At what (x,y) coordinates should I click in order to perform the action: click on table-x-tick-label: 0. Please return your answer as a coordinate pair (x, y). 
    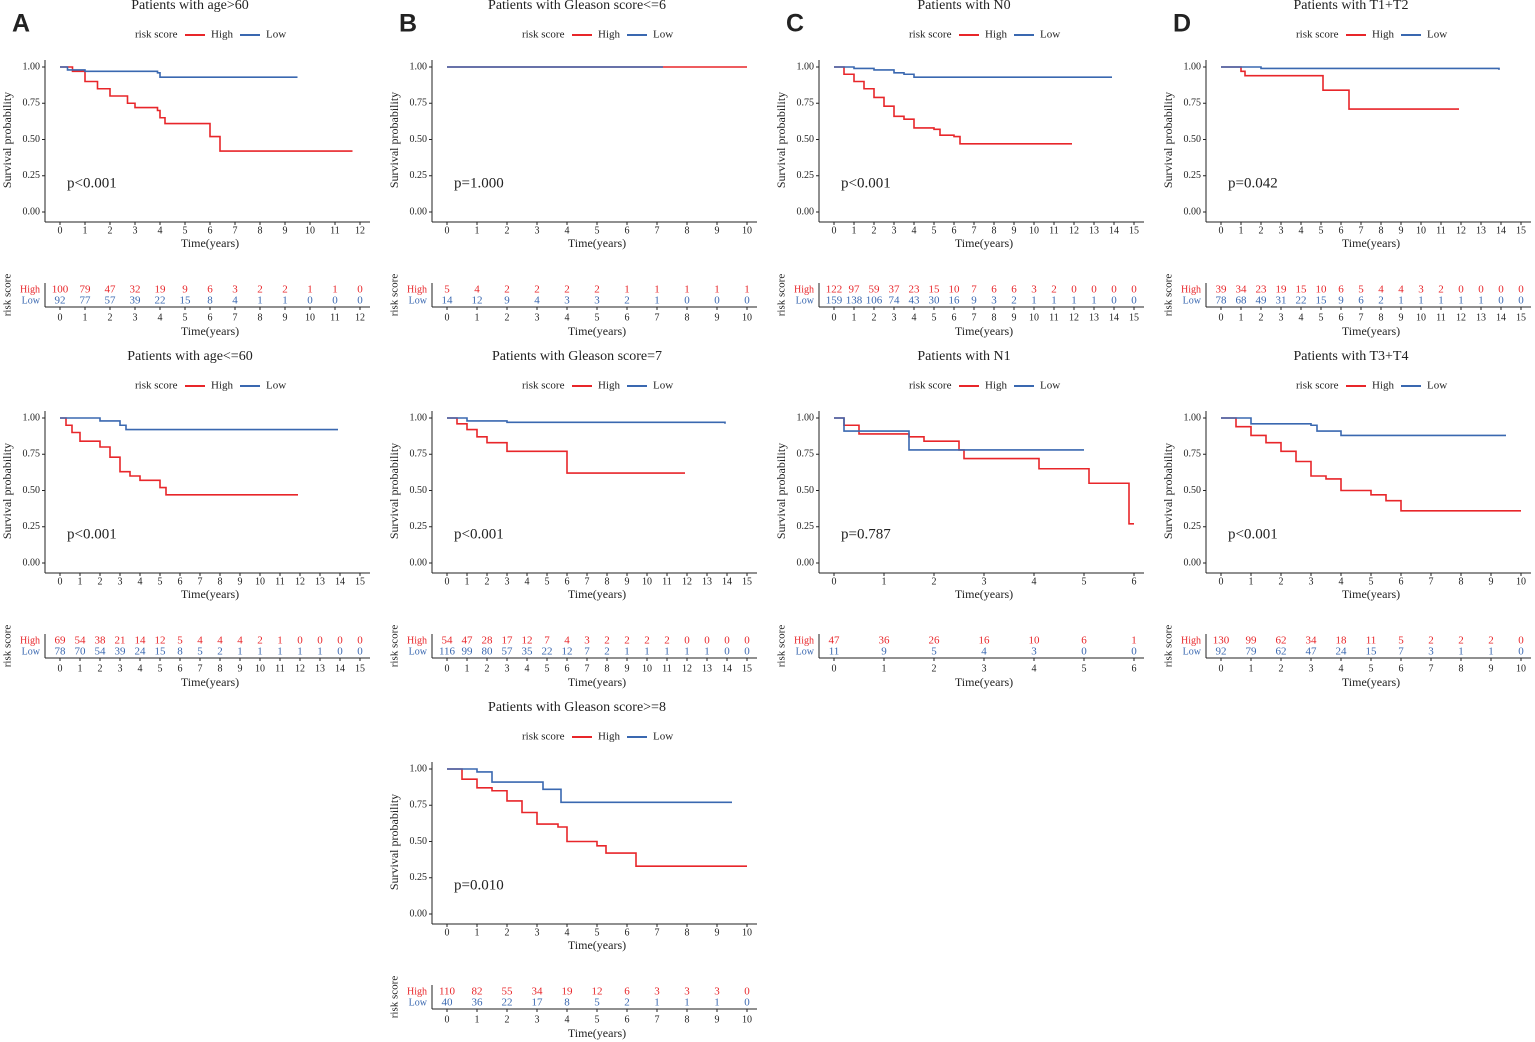
    Looking at the image, I should click on (60, 317).